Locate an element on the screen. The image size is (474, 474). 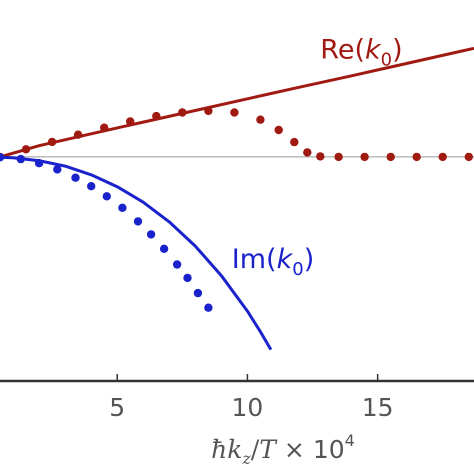
x-axis-label-slash: / is located at coordinates (255, 449).